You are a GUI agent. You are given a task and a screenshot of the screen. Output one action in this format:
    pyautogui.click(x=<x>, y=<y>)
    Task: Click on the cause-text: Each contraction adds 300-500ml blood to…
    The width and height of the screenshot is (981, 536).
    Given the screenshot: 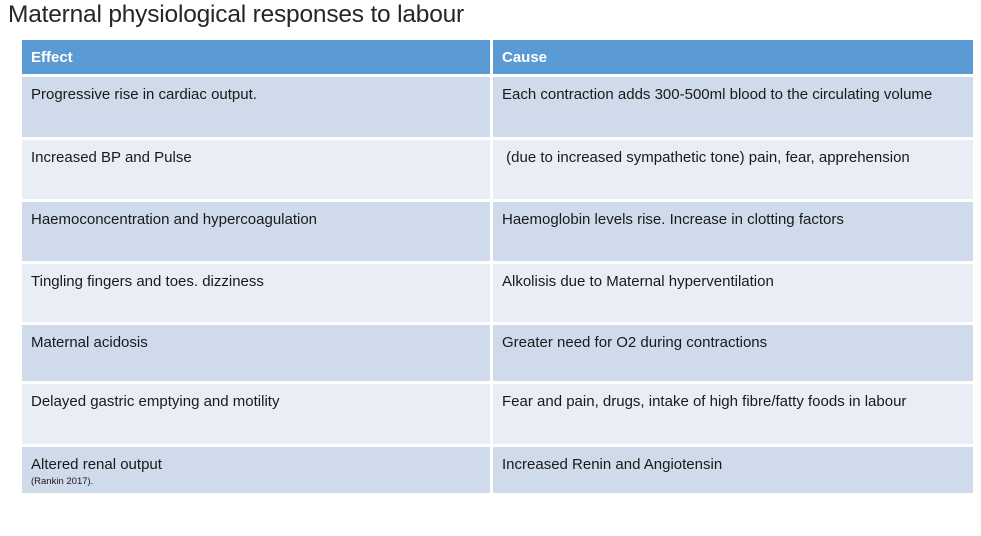 What is the action you would take?
    pyautogui.click(x=717, y=94)
    